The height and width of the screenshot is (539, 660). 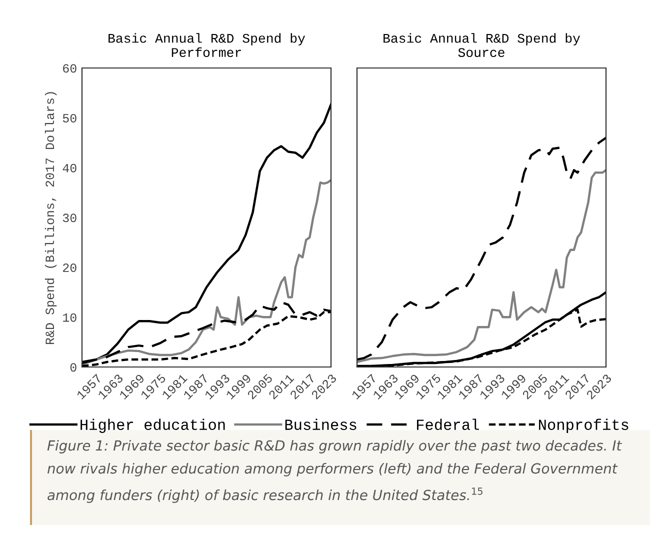 I want to click on y-tick-label: 50, so click(x=69, y=118).